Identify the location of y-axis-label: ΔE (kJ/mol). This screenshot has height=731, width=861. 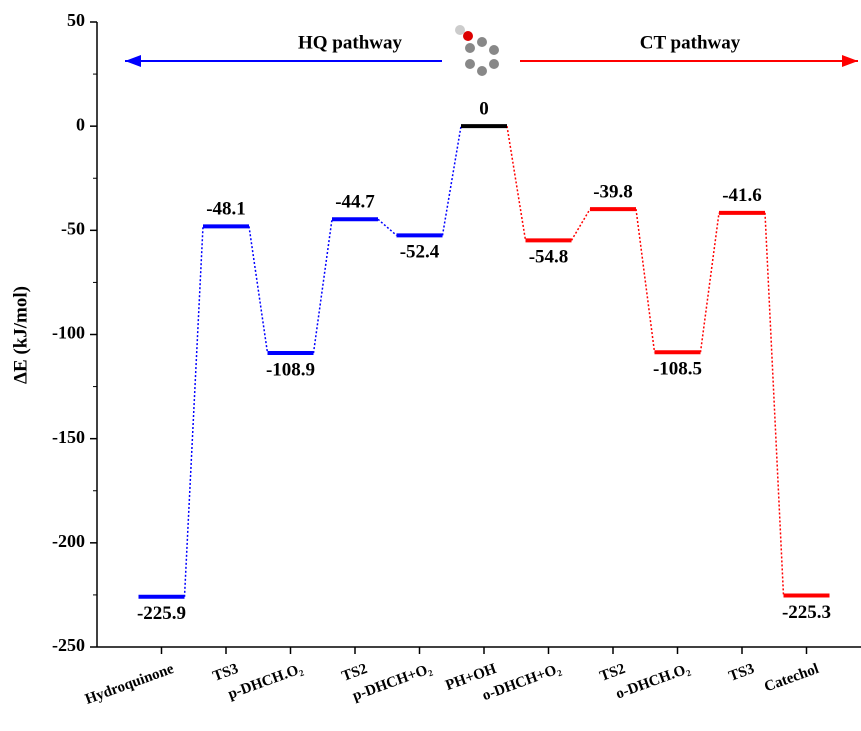
(20, 335).